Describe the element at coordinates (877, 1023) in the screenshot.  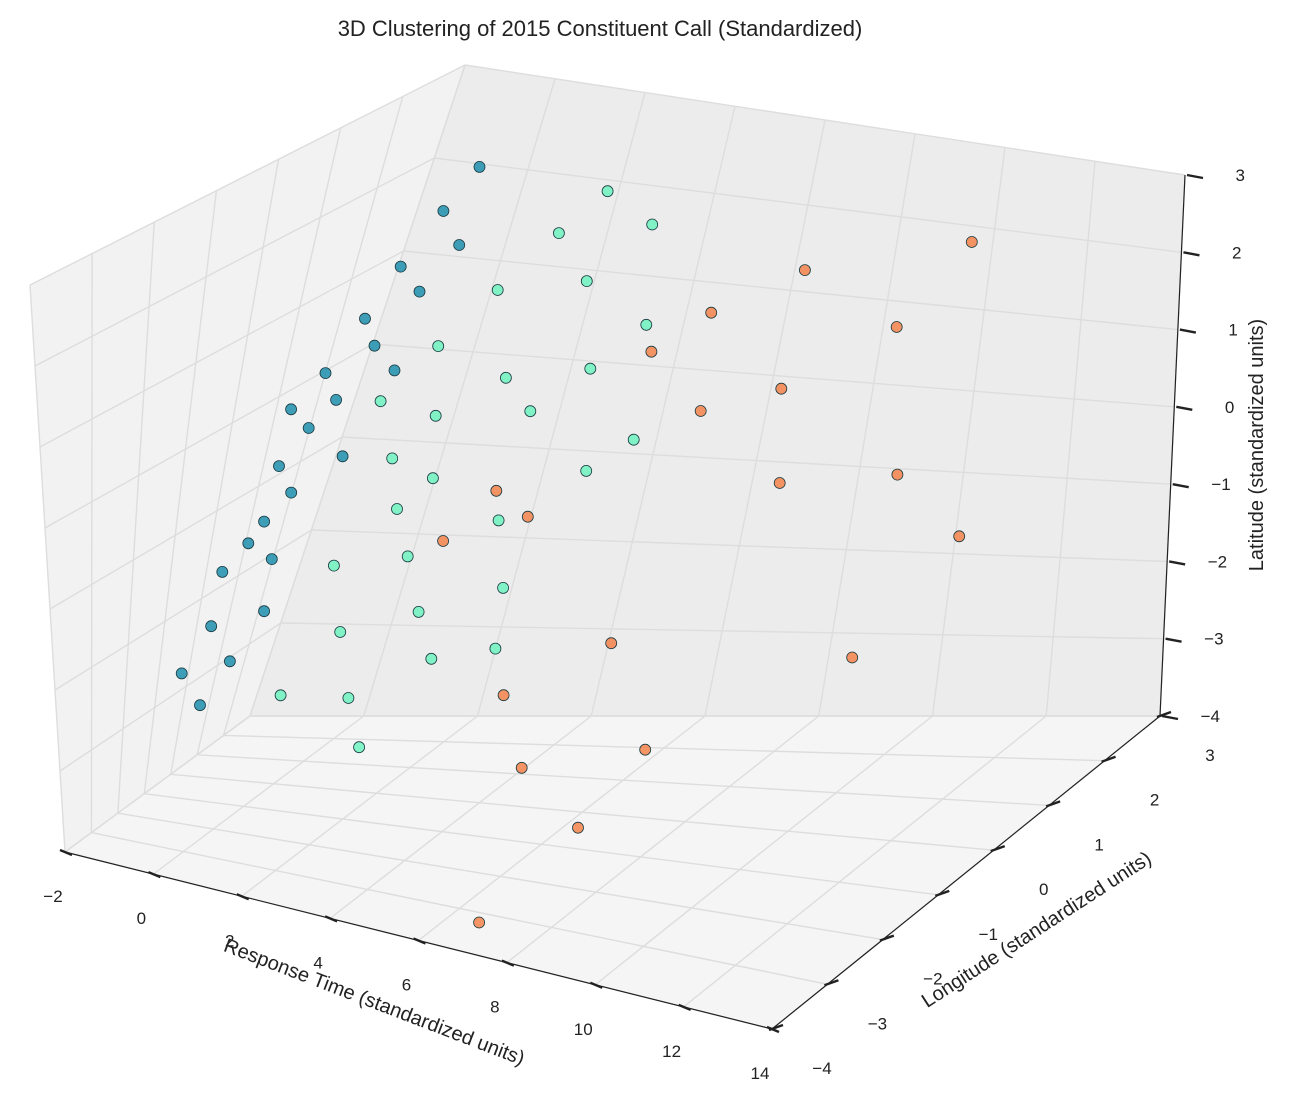
I see `y-tick-label: −3` at that location.